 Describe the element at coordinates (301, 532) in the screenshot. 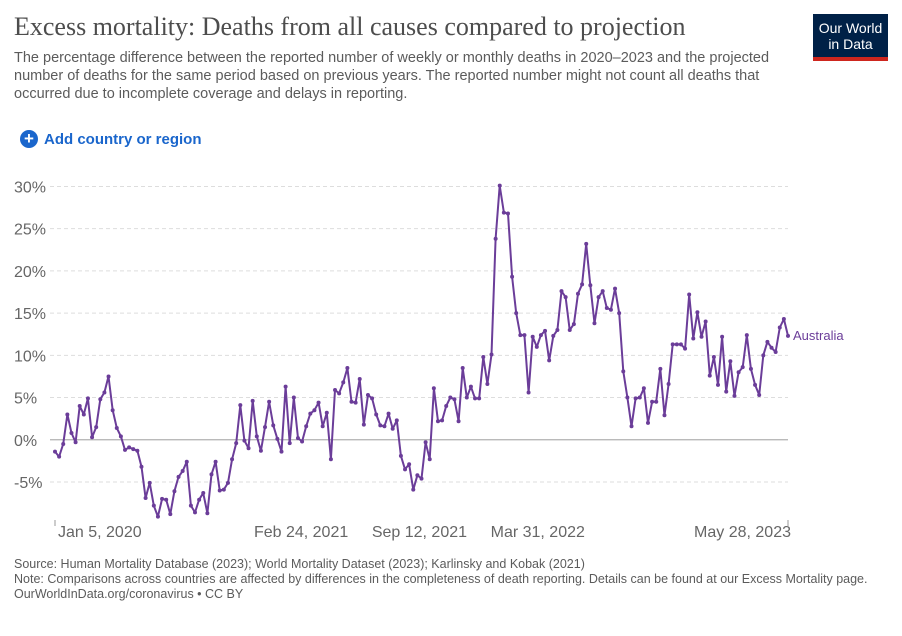

I see `x-tick-label: Feb 24, 2021` at that location.